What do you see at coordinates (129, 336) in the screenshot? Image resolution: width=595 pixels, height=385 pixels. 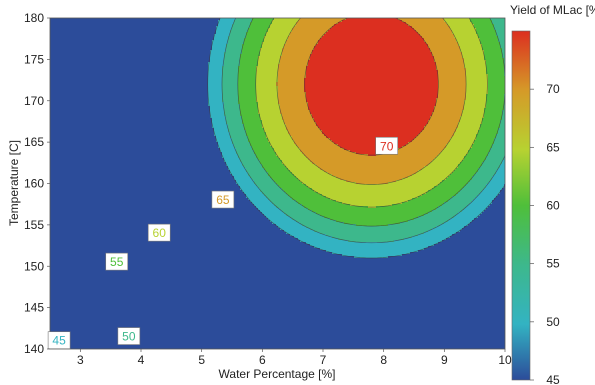 I see `contour-label: 50` at bounding box center [129, 336].